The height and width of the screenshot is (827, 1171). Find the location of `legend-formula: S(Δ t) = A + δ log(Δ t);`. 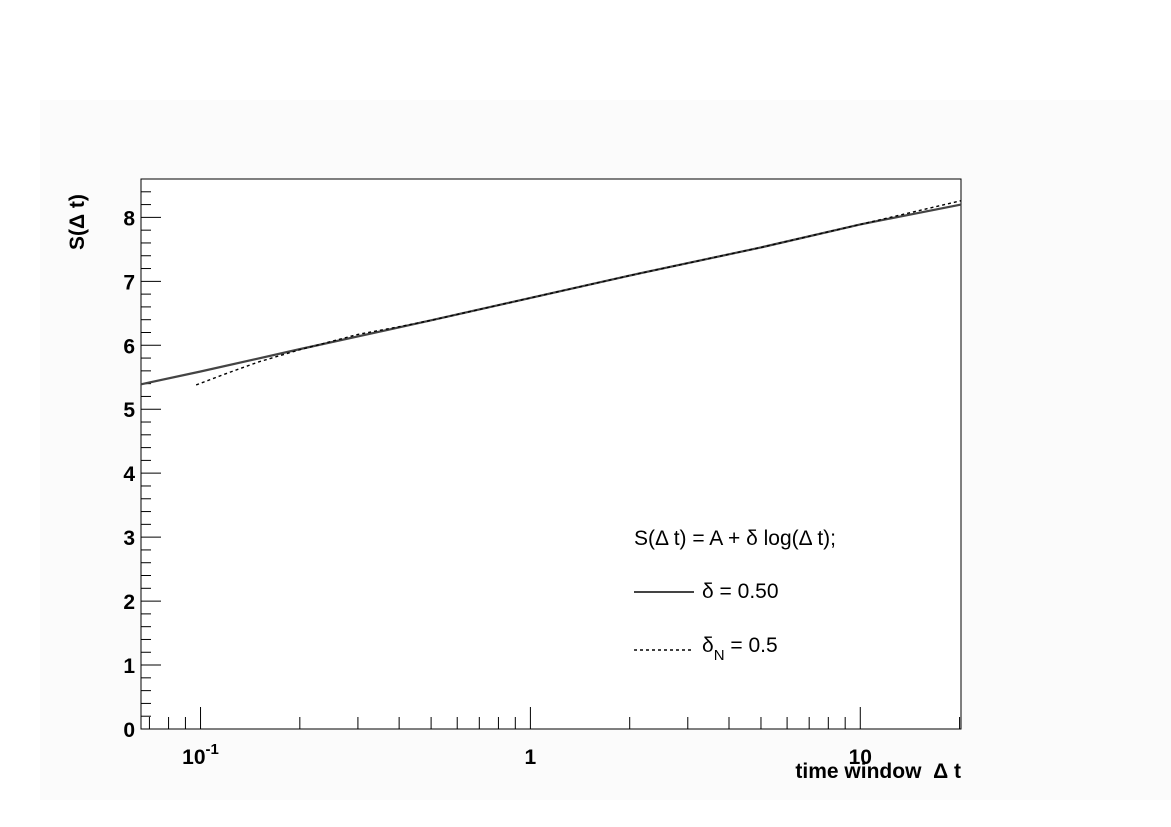

legend-formula: S(Δ t) = A + δ log(Δ t); is located at coordinates (735, 538).